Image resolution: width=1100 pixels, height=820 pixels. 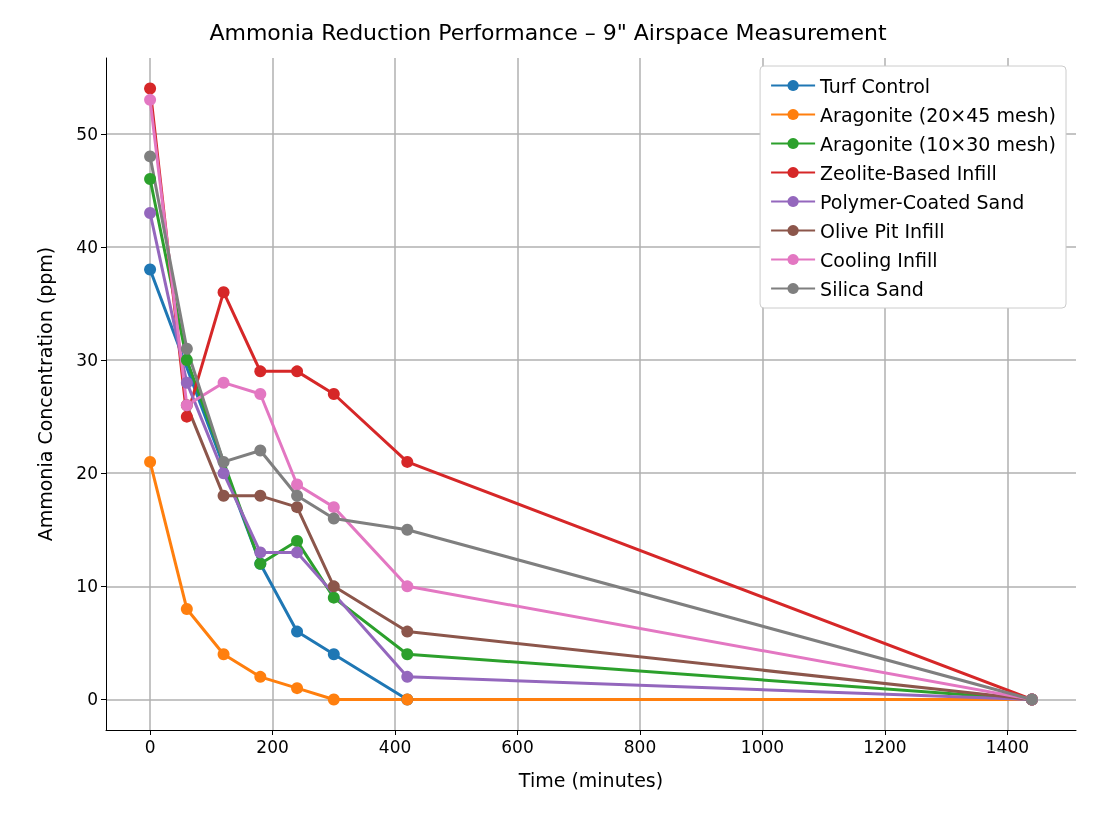 What do you see at coordinates (885, 746) in the screenshot?
I see `x-tick-label: 1200` at bounding box center [885, 746].